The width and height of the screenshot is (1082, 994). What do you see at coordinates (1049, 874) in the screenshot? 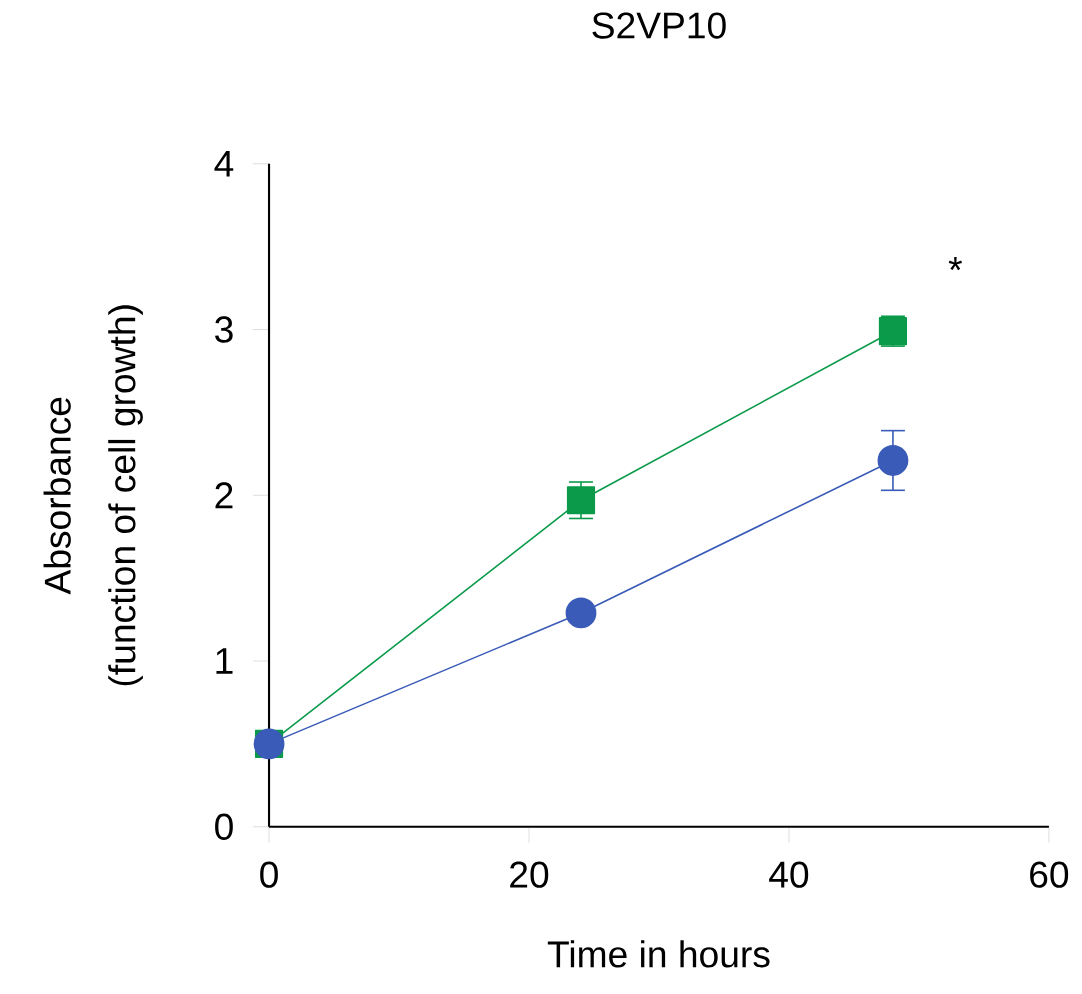
I see `x-tick-label: 60` at bounding box center [1049, 874].